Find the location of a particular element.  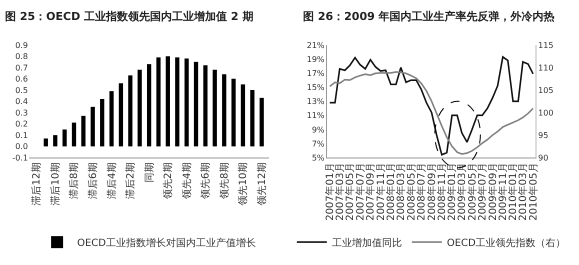

x-tick-label: 2008年01月 is located at coordinates (391, 191).